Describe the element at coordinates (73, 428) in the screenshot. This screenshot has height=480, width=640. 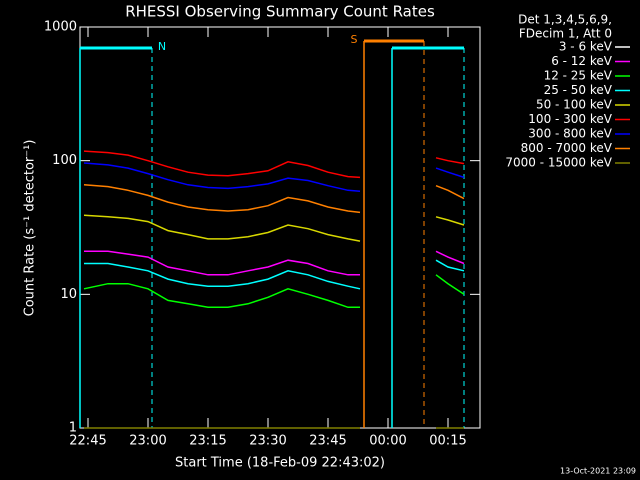
I see `y-tick-label: 1` at that location.